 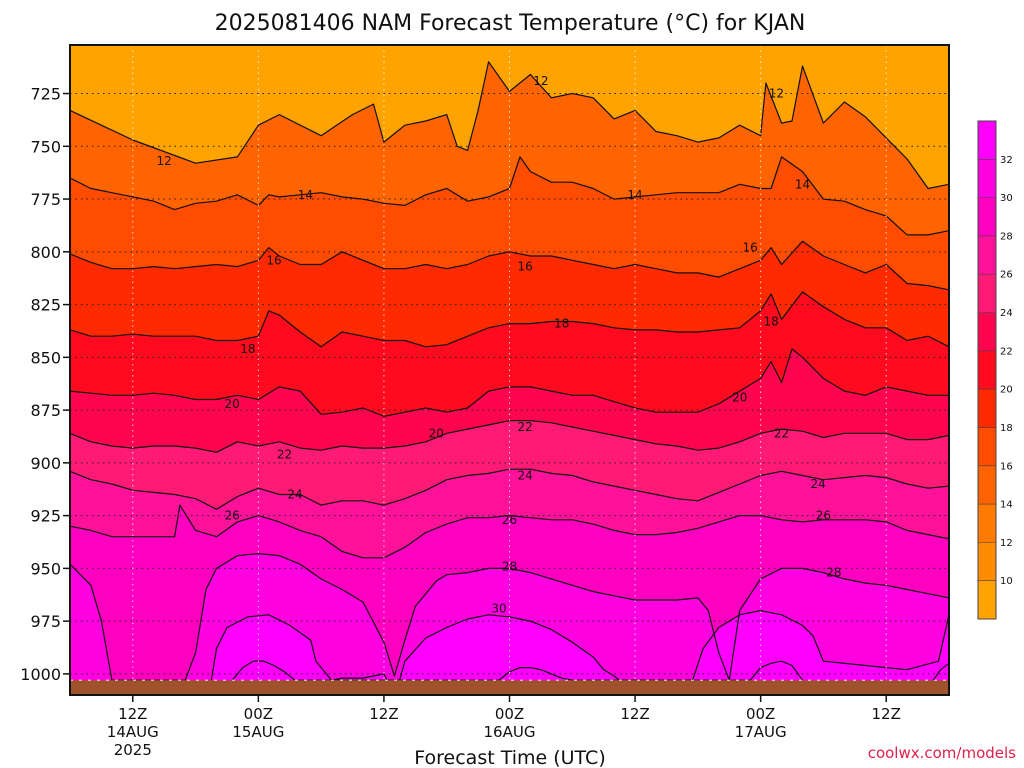 I want to click on colorbar-label: 10, so click(x=1006, y=581).